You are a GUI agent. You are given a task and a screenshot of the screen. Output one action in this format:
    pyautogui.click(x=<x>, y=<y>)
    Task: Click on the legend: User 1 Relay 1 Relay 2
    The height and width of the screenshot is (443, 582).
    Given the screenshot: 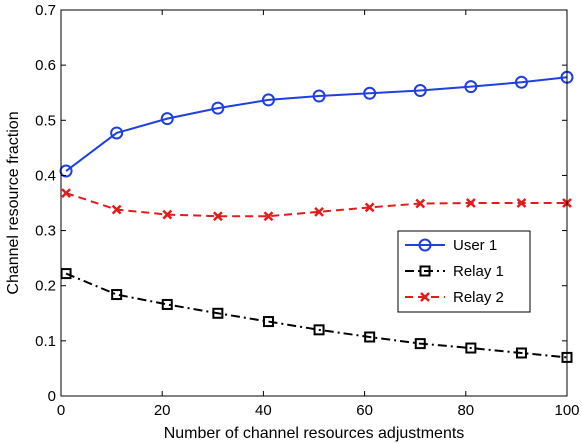 What is the action you would take?
    pyautogui.click(x=464, y=271)
    